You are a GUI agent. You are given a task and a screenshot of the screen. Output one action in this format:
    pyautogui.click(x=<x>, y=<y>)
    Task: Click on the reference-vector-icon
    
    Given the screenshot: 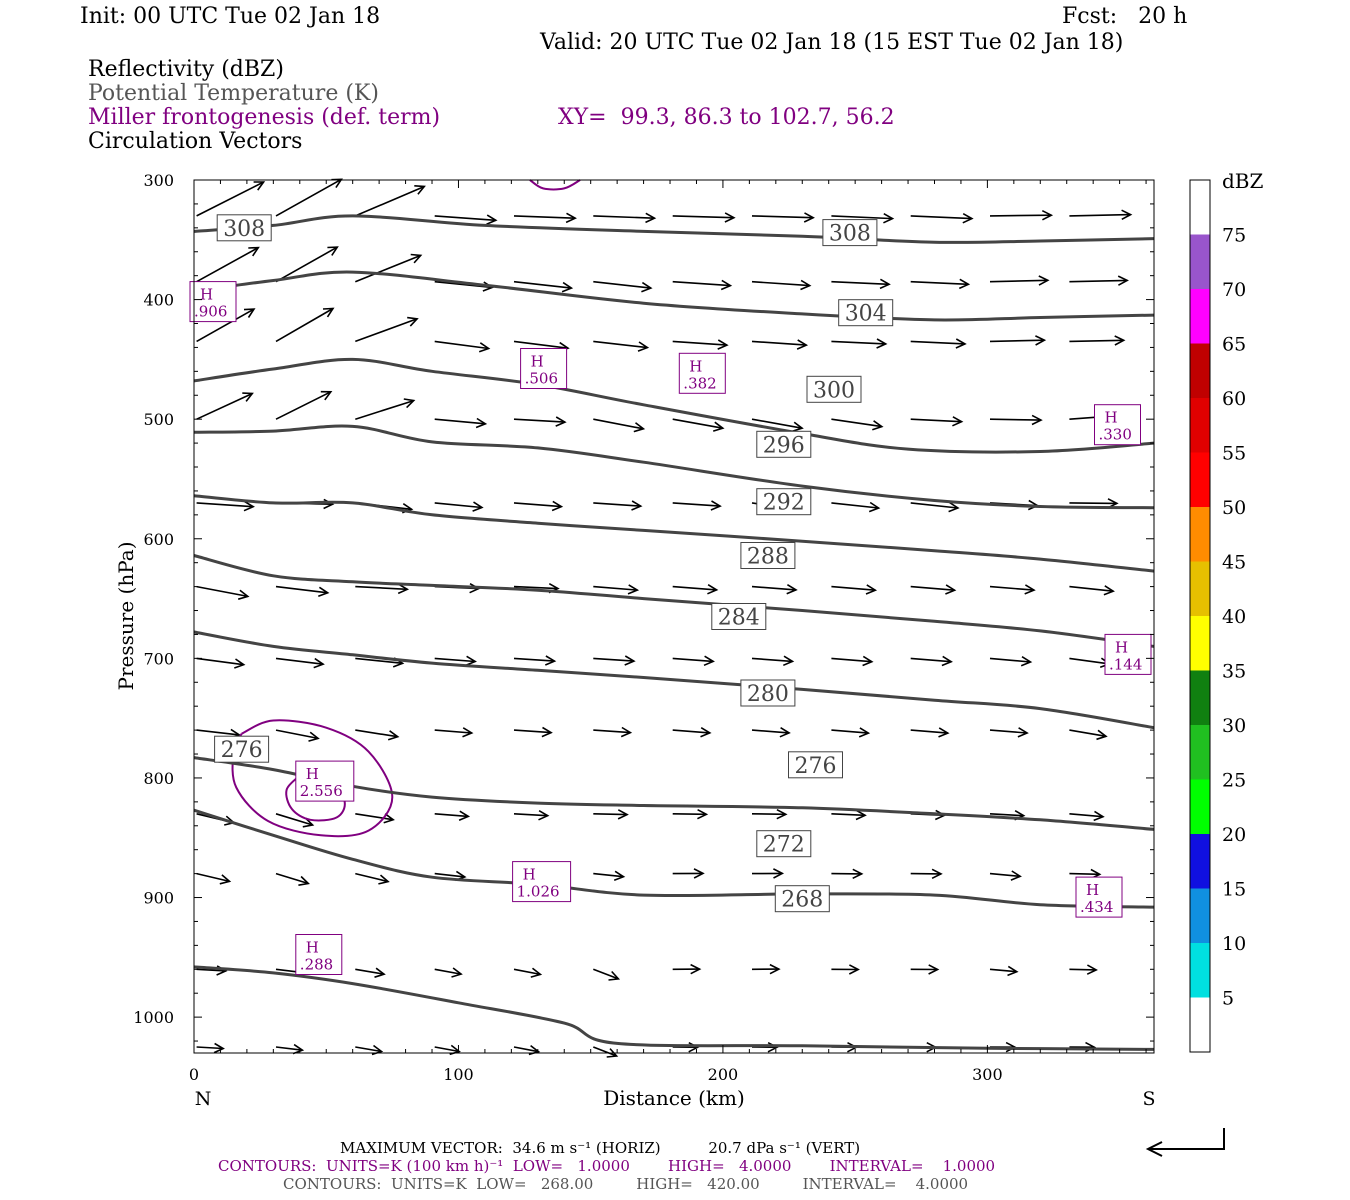 What is the action you would take?
    pyautogui.click(x=1185, y=1142)
    